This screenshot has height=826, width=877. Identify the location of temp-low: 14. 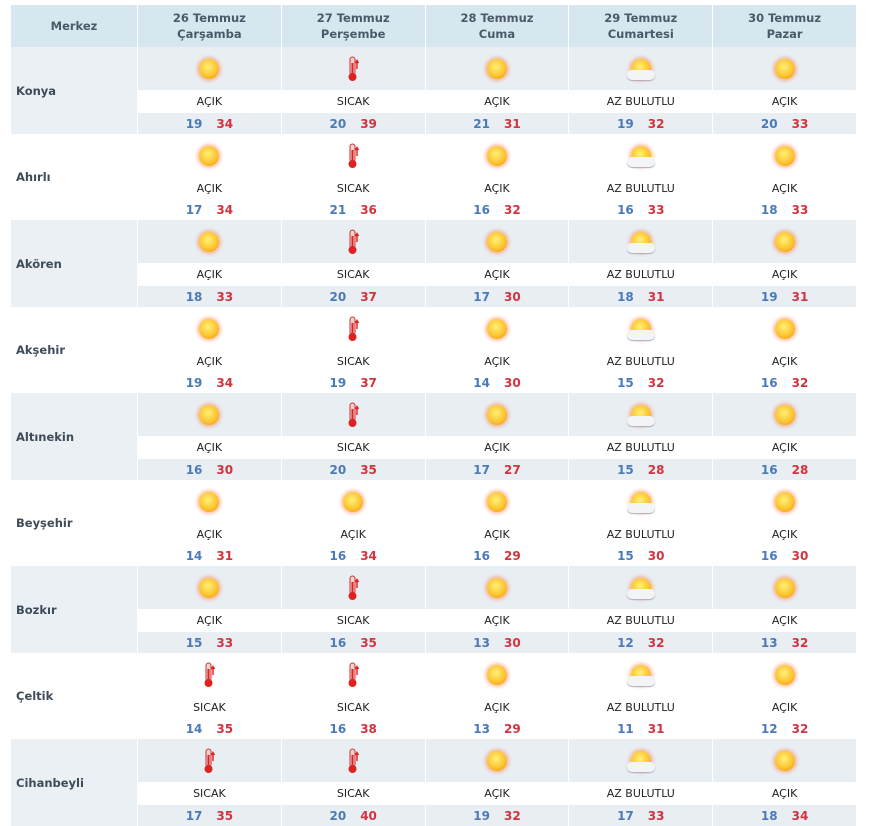
(194, 556).